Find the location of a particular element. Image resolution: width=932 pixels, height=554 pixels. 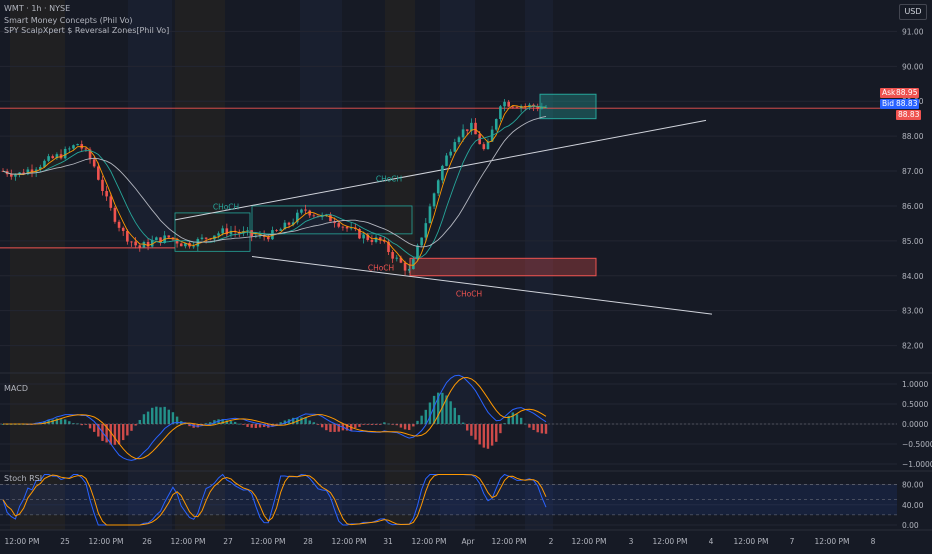

indicator-reversal-zones-label: SPY ScalpXpert $ Reversal Zones[Phil Vo] is located at coordinates (87, 30).